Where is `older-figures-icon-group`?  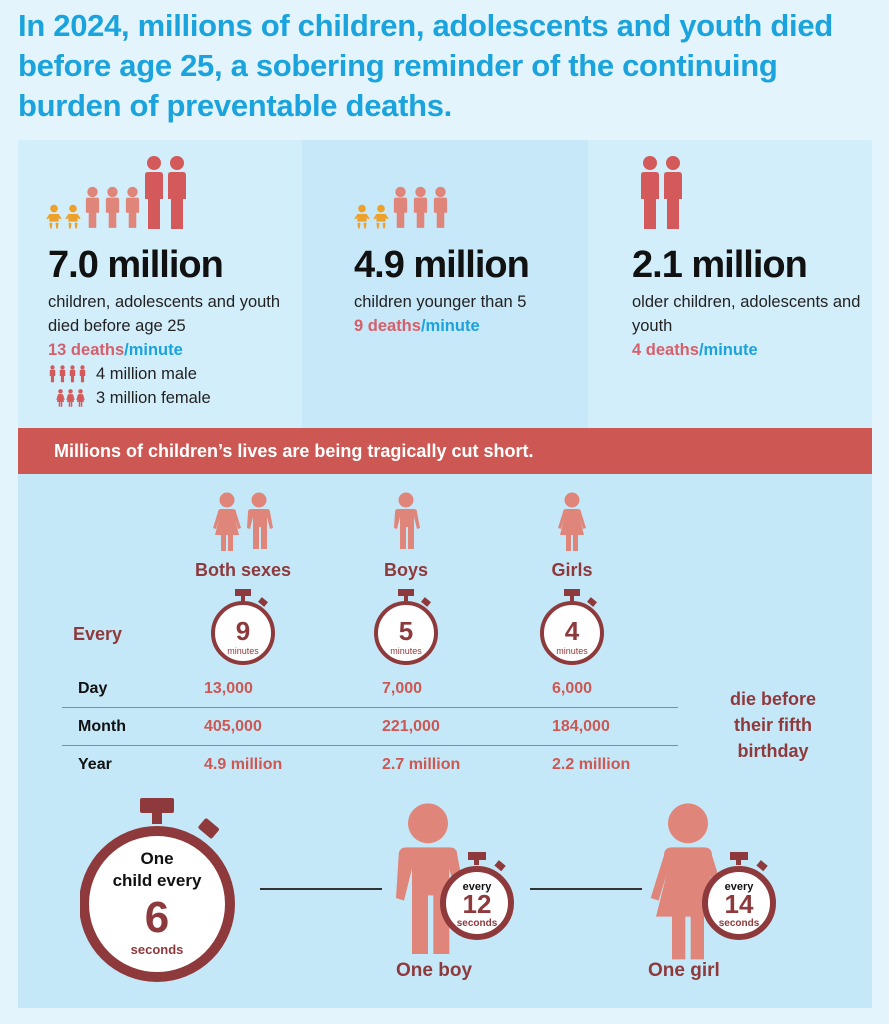 older-figures-icon-group is located at coordinates (661, 193).